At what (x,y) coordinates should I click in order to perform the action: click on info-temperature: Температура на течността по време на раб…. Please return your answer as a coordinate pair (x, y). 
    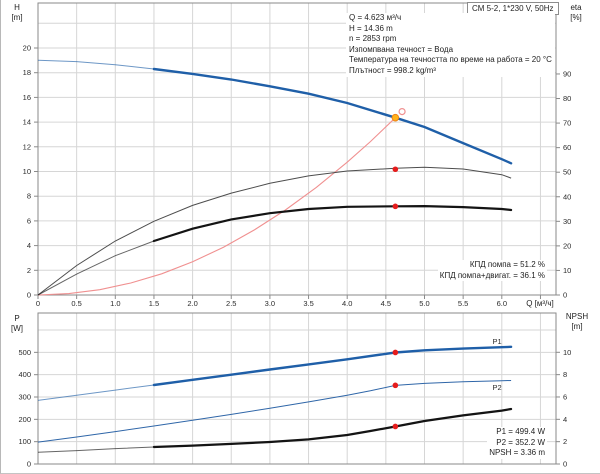
    Looking at the image, I should click on (450, 60).